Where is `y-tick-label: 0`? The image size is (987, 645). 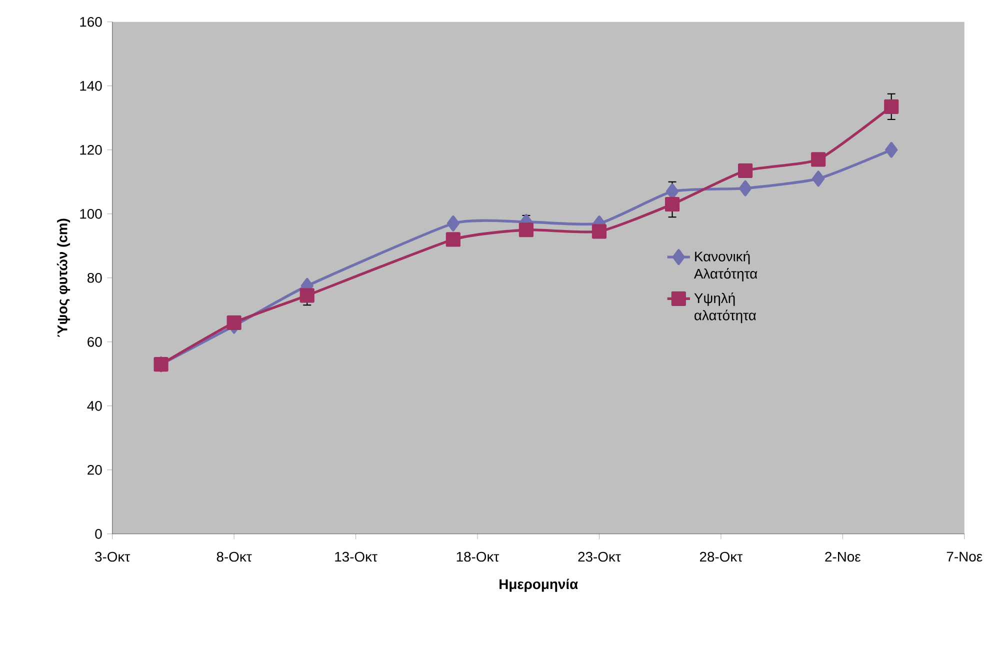
y-tick-label: 0 is located at coordinates (98, 533).